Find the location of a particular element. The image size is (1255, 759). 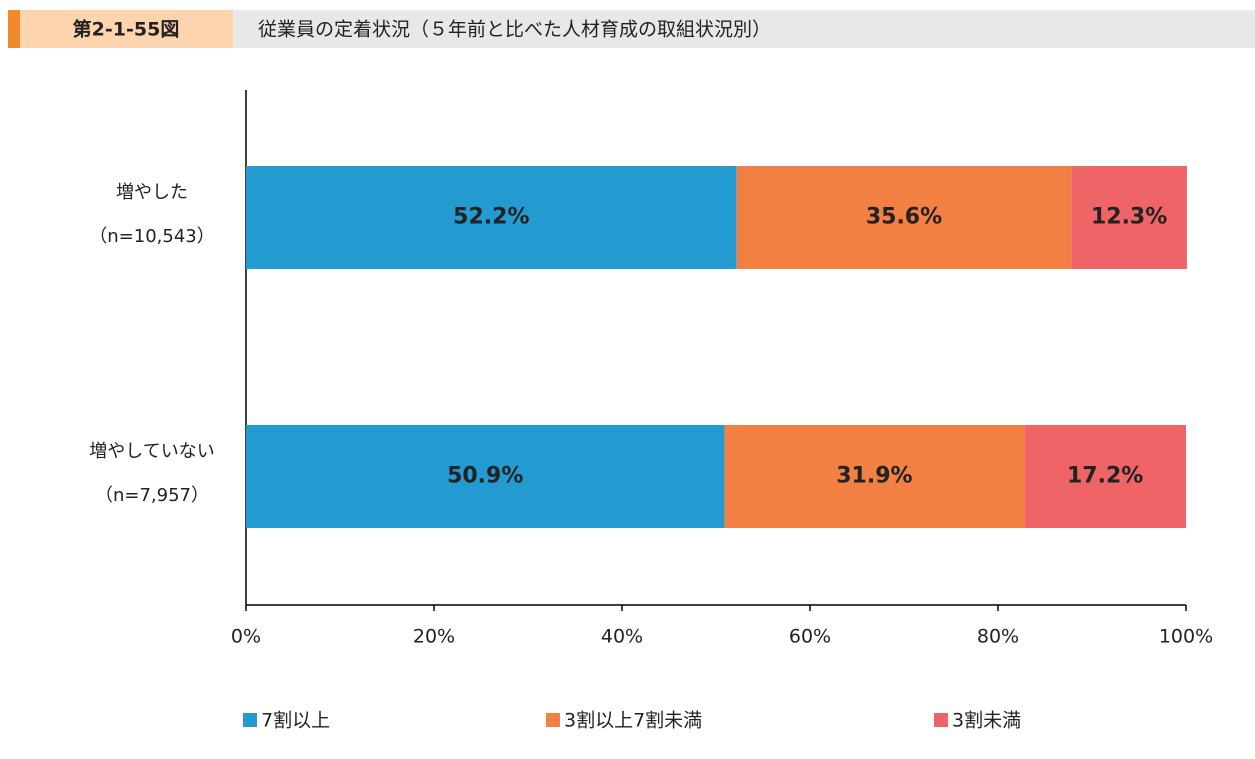

y-tick-label: （n=10,543） is located at coordinates (151, 236).